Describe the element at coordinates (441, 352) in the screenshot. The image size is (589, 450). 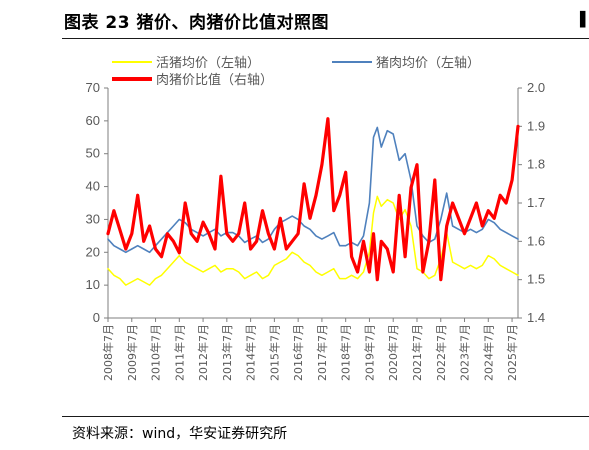
I see `x-tick-label: 2022年7月` at that location.